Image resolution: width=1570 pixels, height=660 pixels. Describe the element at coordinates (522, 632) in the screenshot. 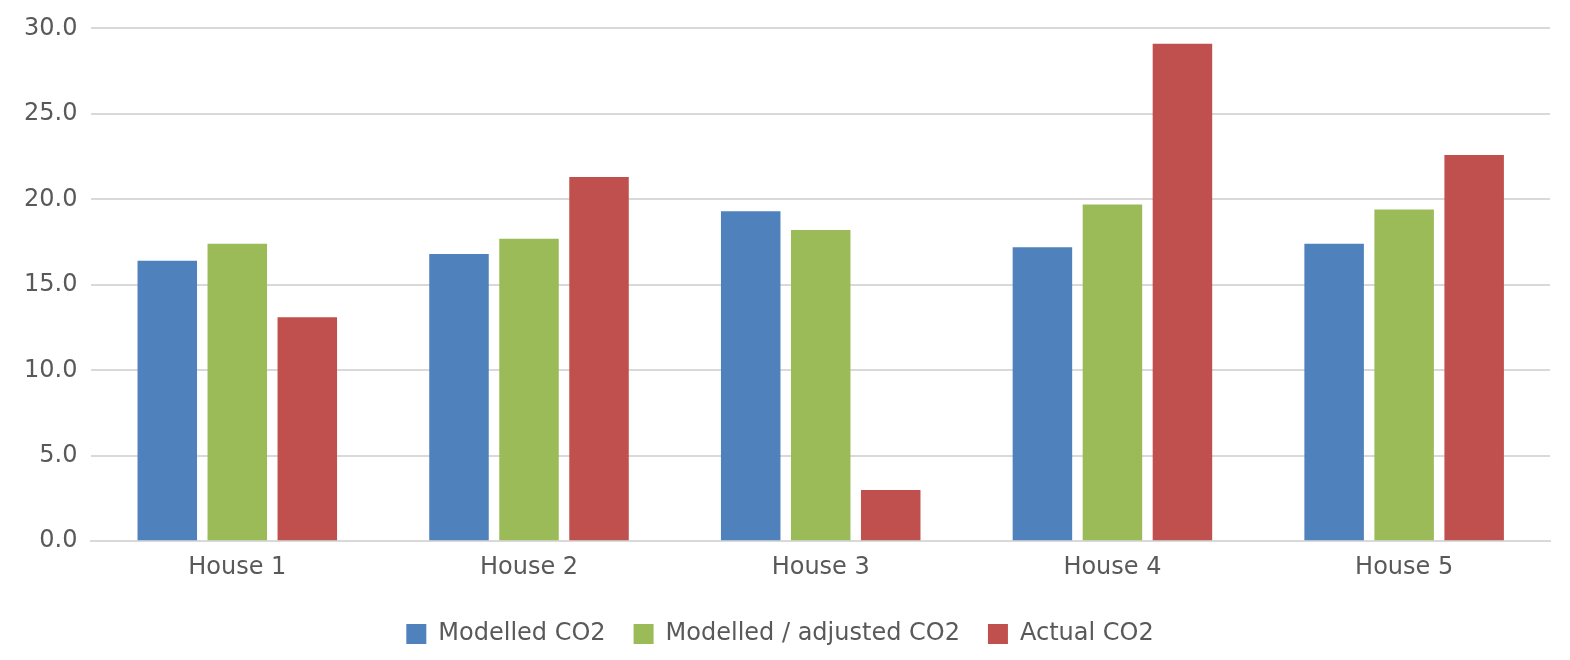

I see `legend-label: Modelled CO2` at that location.